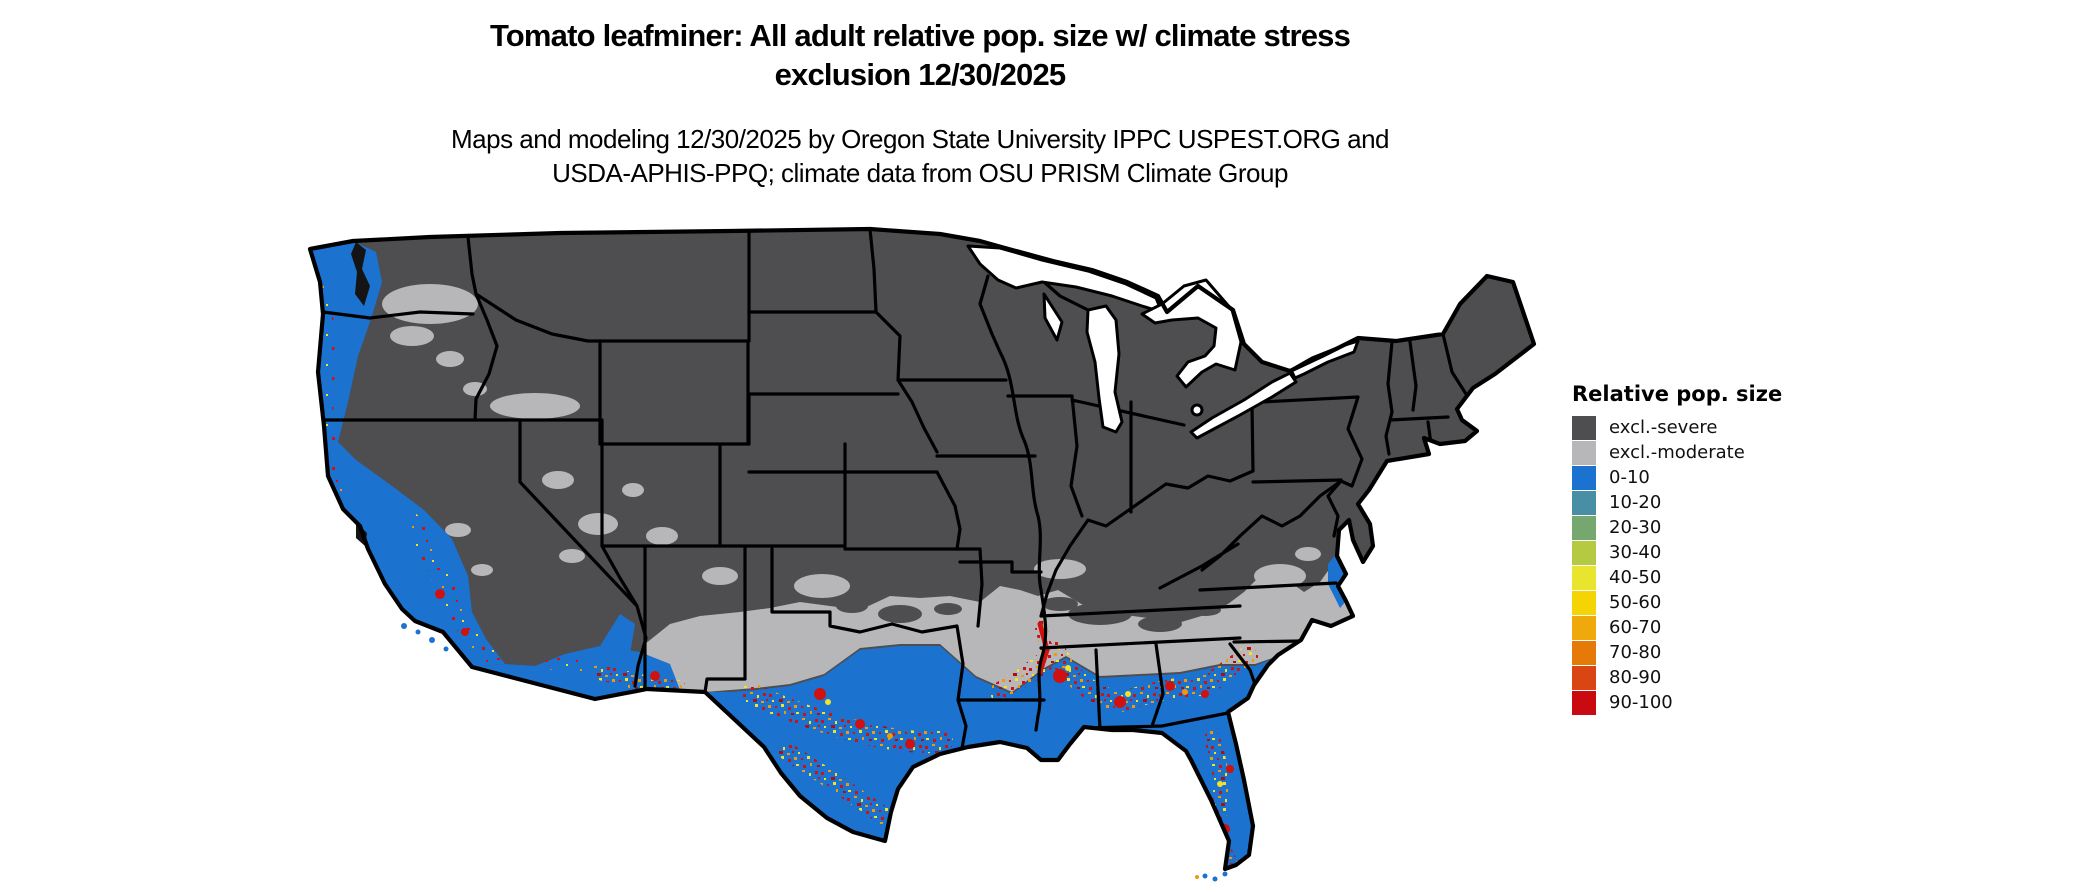 The width and height of the screenshot is (2100, 892). I want to click on legend-label-10: 80-90, so click(1635, 677).